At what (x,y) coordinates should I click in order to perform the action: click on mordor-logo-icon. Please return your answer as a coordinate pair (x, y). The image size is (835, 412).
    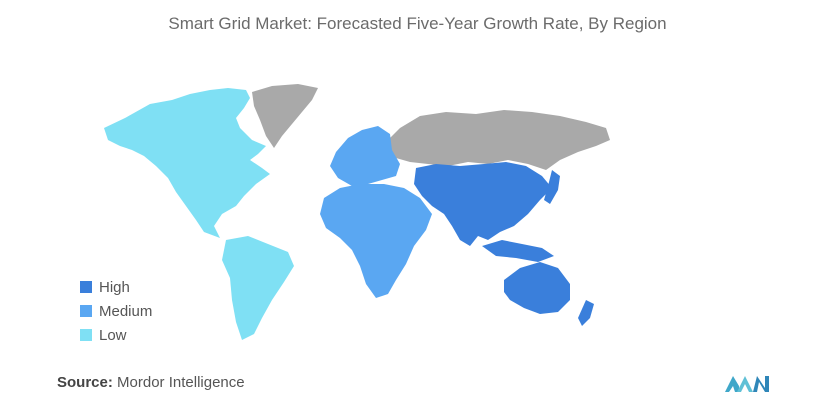
    Looking at the image, I should click on (747, 384).